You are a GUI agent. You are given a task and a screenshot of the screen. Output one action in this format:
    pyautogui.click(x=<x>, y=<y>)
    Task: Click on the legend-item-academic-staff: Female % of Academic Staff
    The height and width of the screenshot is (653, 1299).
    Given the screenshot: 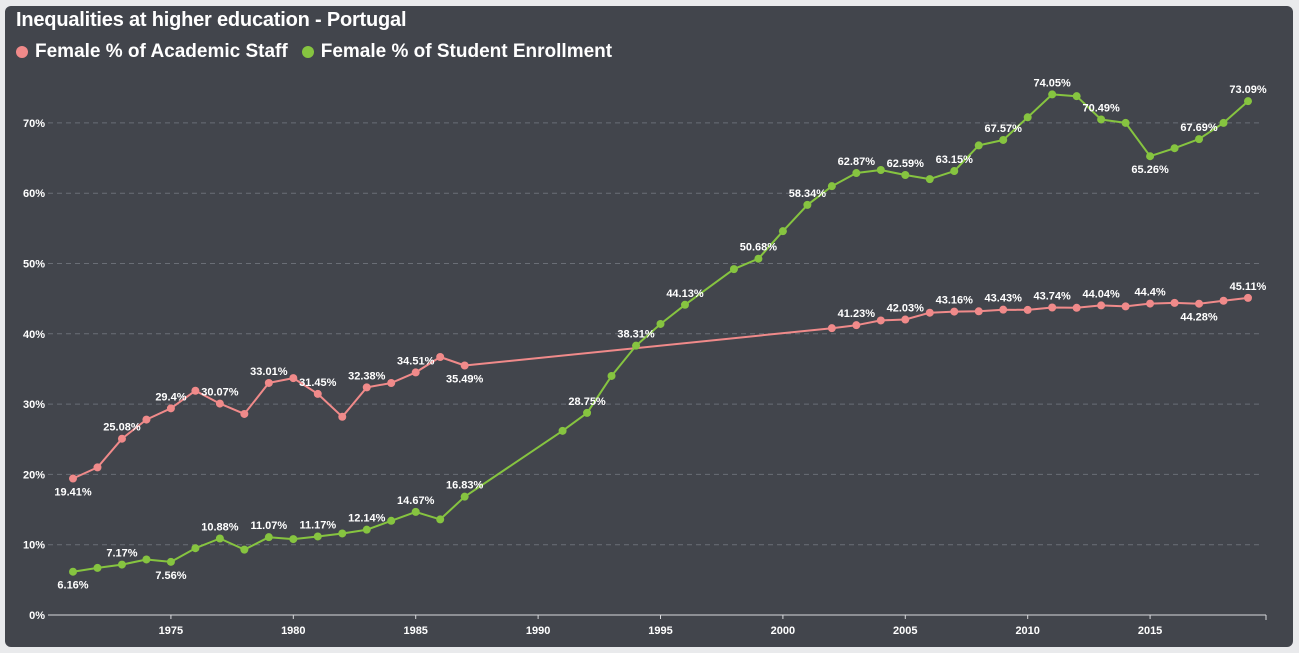 What is the action you would take?
    pyautogui.click(x=152, y=52)
    